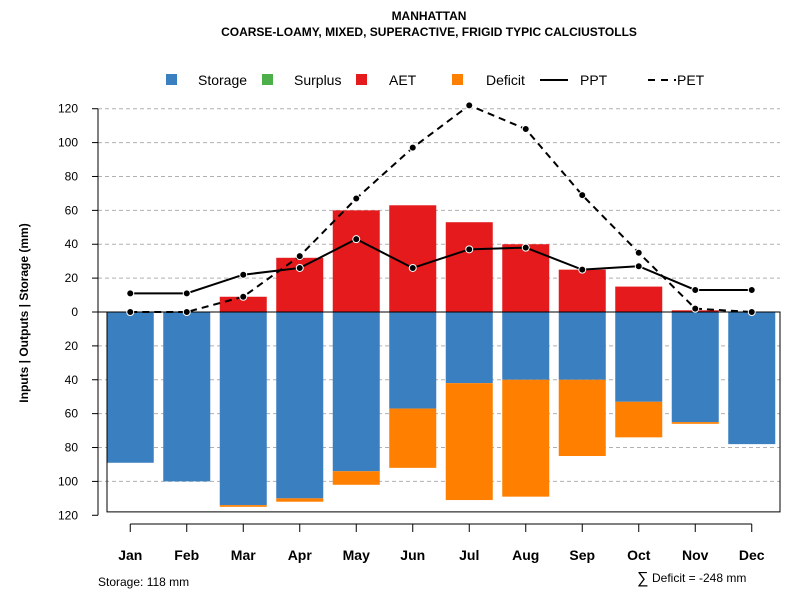 This screenshot has height=600, width=800. What do you see at coordinates (412, 555) in the screenshot?
I see `x-tick-label: Jun` at bounding box center [412, 555].